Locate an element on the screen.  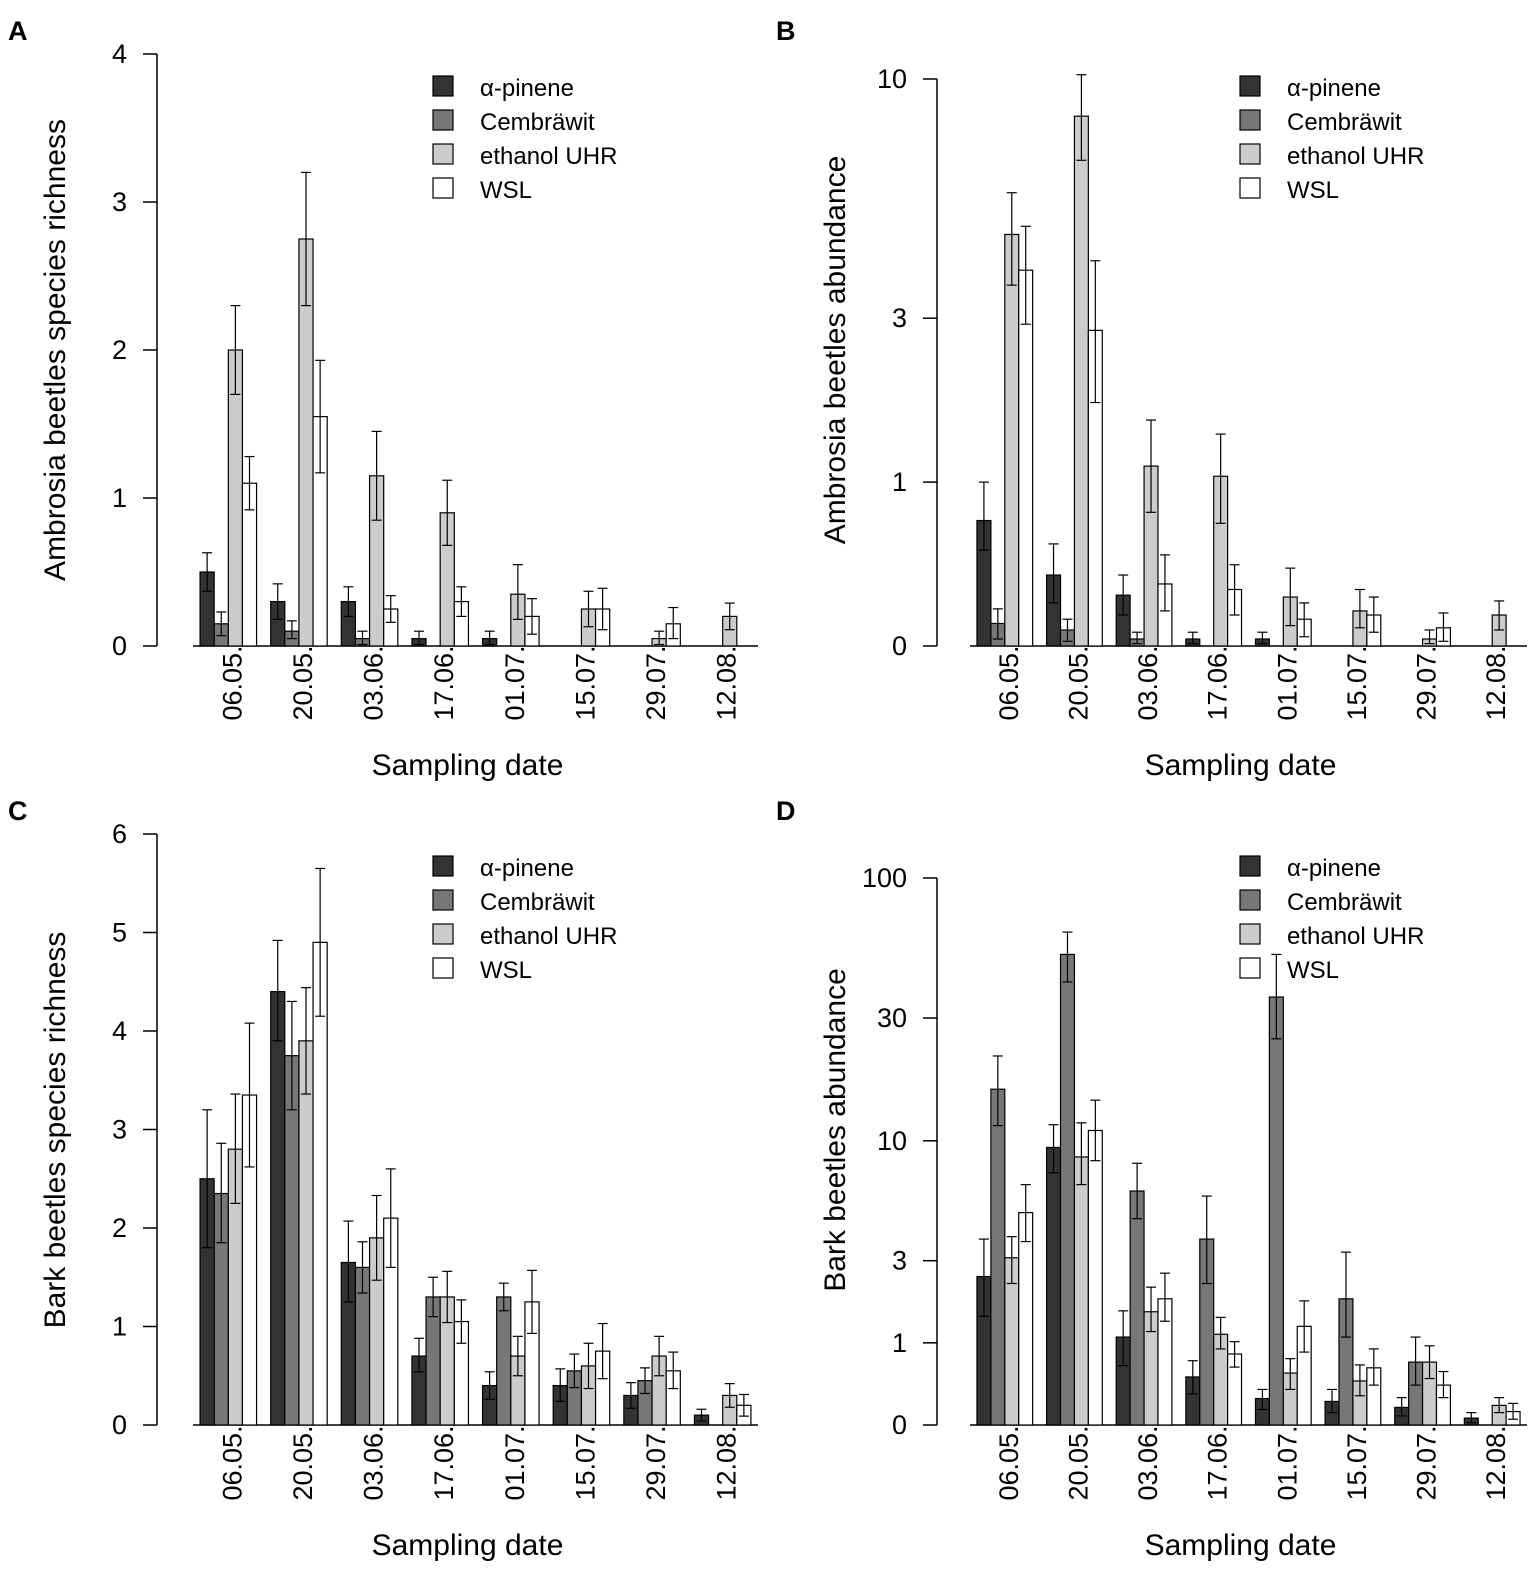
y-axis-title: Ambrosia beetles species richness is located at coordinates (55, 350).